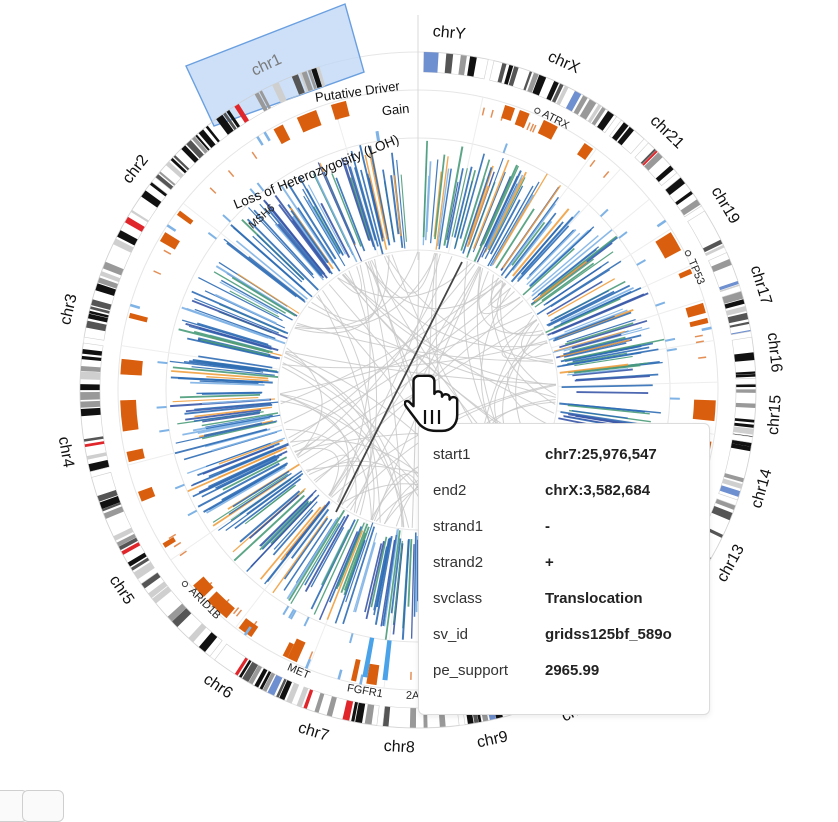 The height and width of the screenshot is (822, 838). I want to click on ideogram-chr19, so click(706, 233).